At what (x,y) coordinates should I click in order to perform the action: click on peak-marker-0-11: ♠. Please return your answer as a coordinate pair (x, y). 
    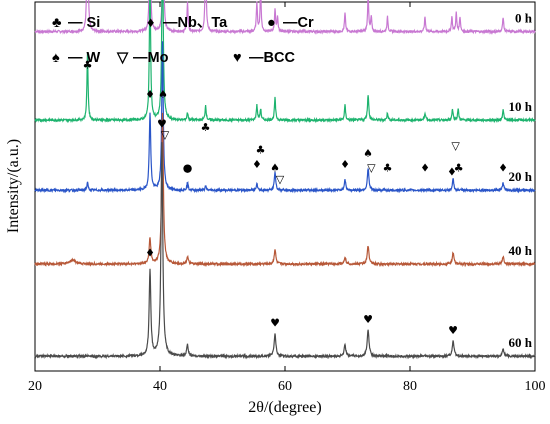
    Looking at the image, I should click on (368, 153).